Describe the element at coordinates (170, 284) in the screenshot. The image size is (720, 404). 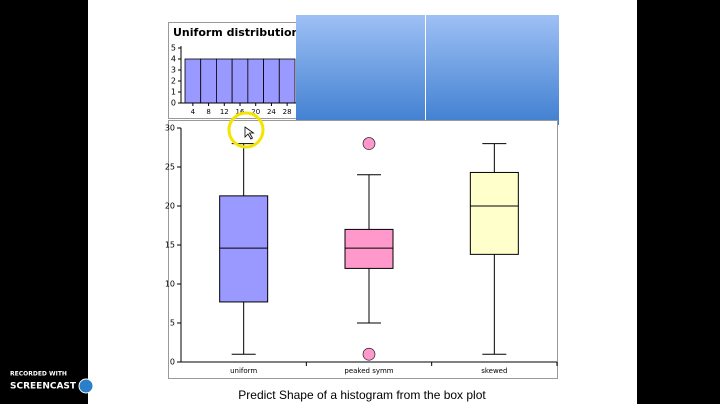
I see `y-tick-label: 10` at that location.